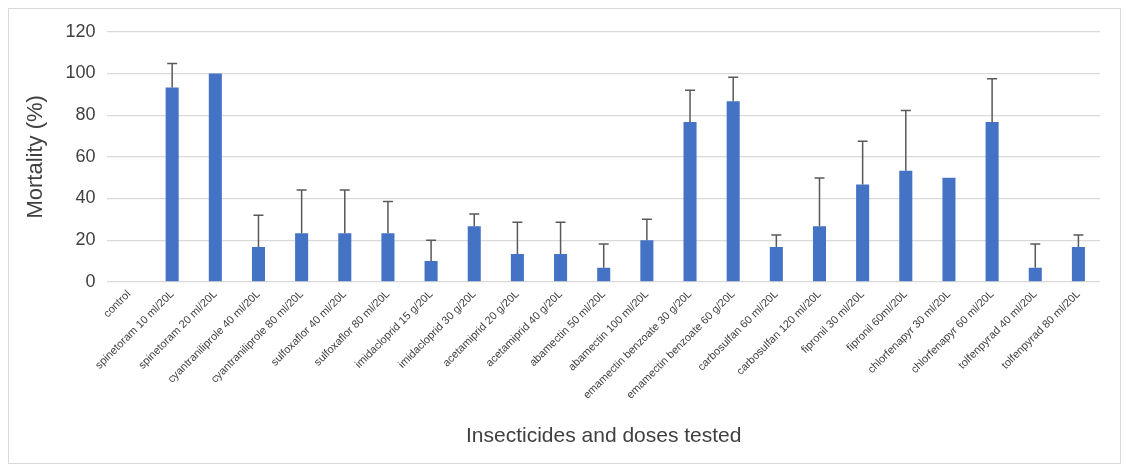 The height and width of the screenshot is (472, 1129). Describe the element at coordinates (85, 239) in the screenshot. I see `y-tick-label: 20` at that location.